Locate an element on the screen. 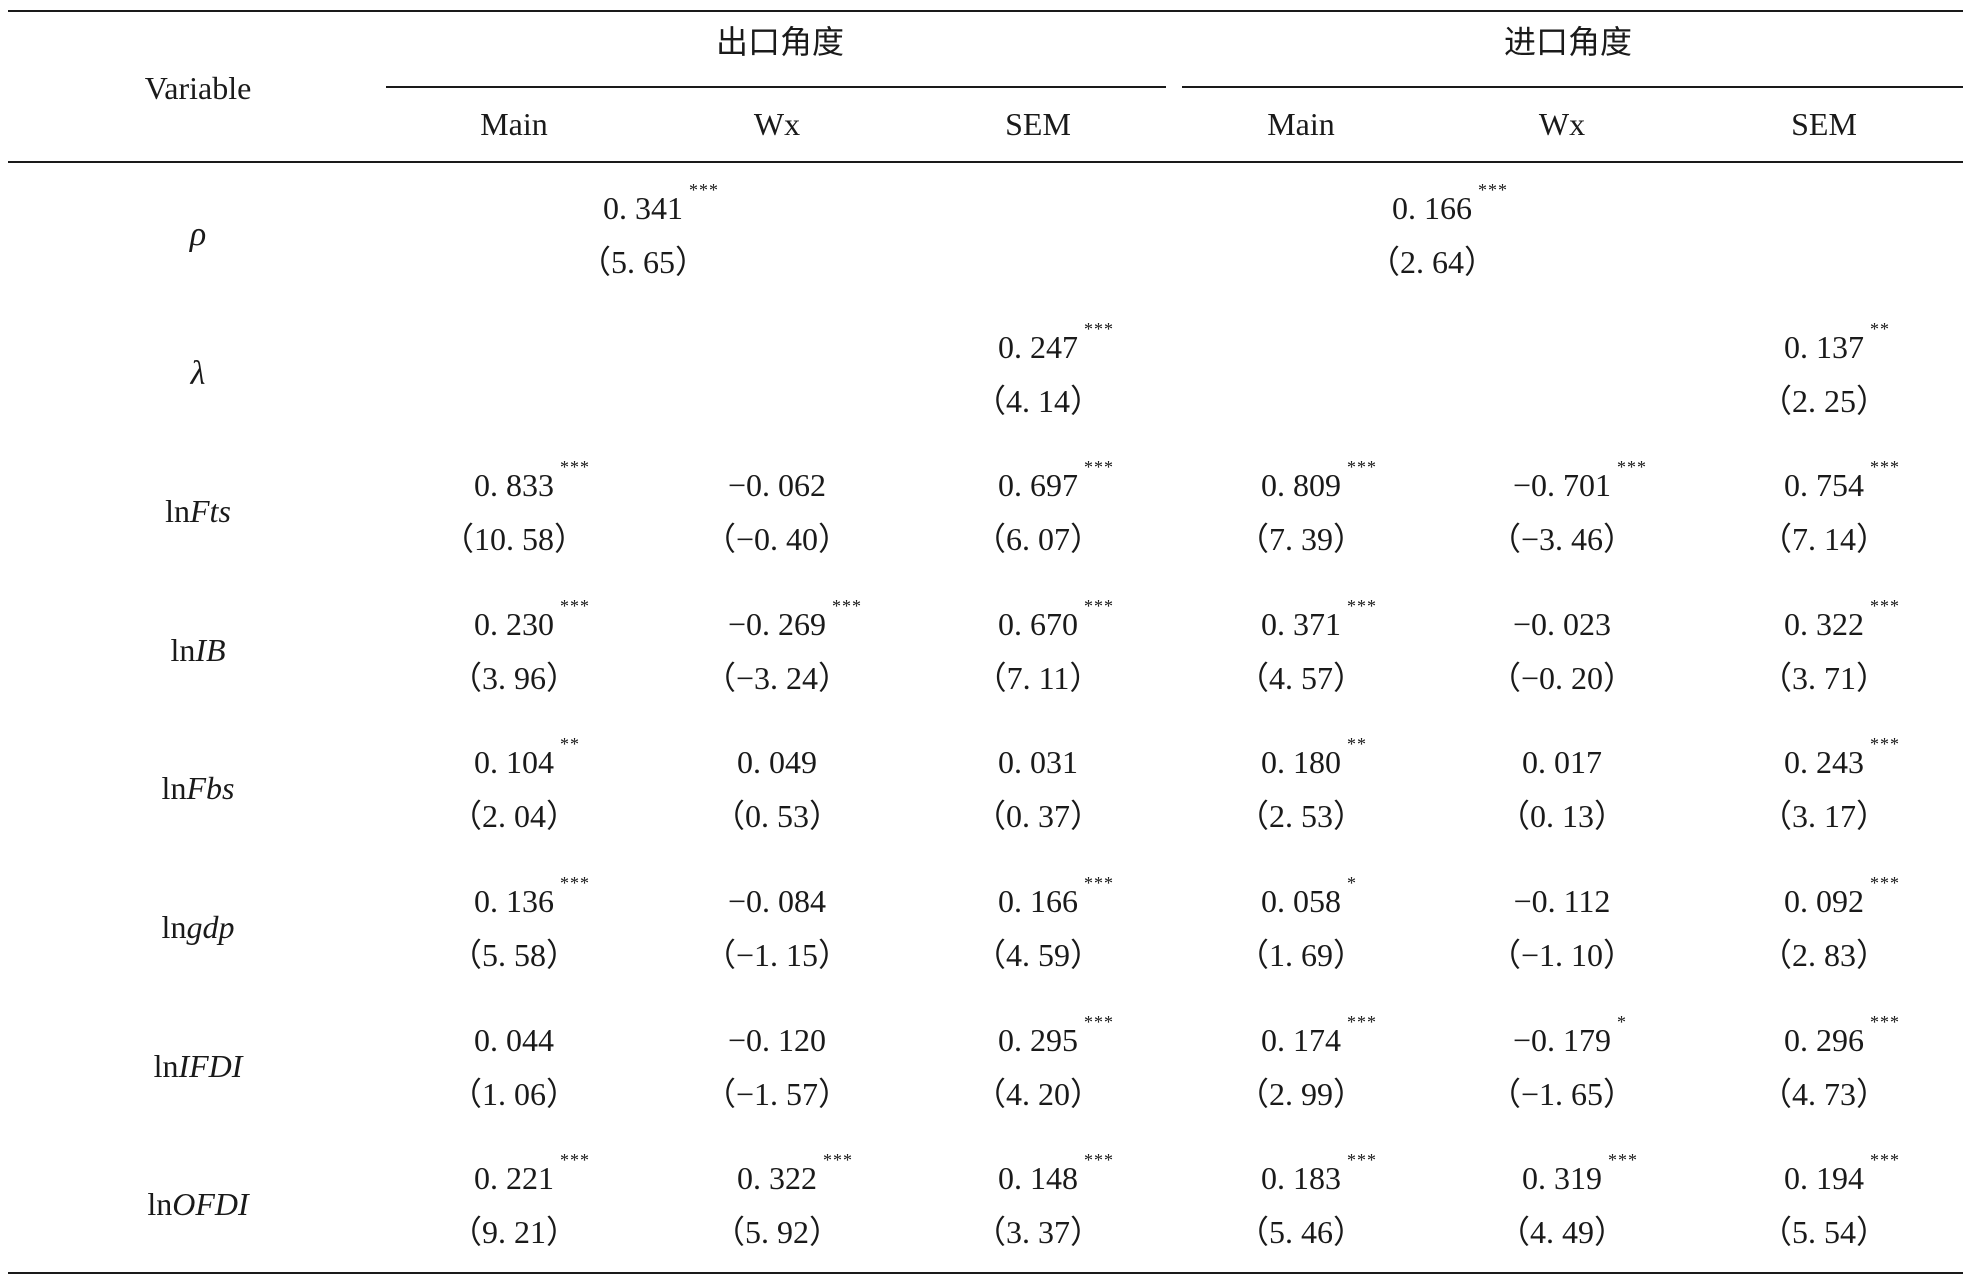 The image size is (1971, 1284). t-statistic-cell: （3. 37） is located at coordinates (1038, 1232).